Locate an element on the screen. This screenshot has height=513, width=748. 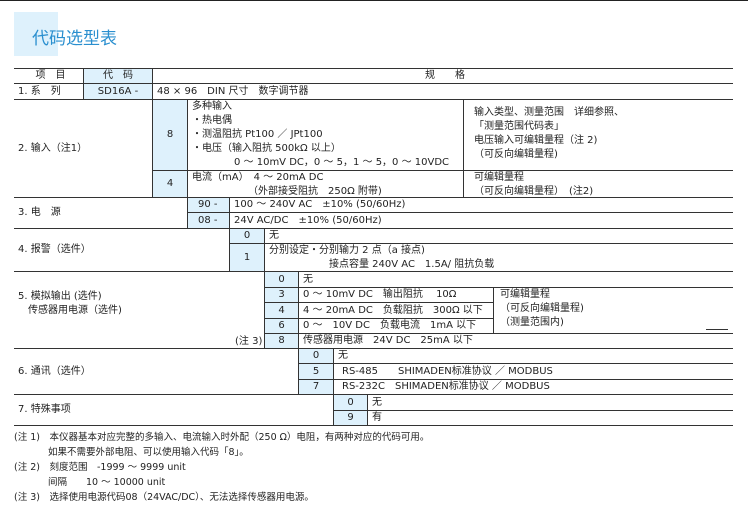
input-code-4: 4 is located at coordinates (169, 184).